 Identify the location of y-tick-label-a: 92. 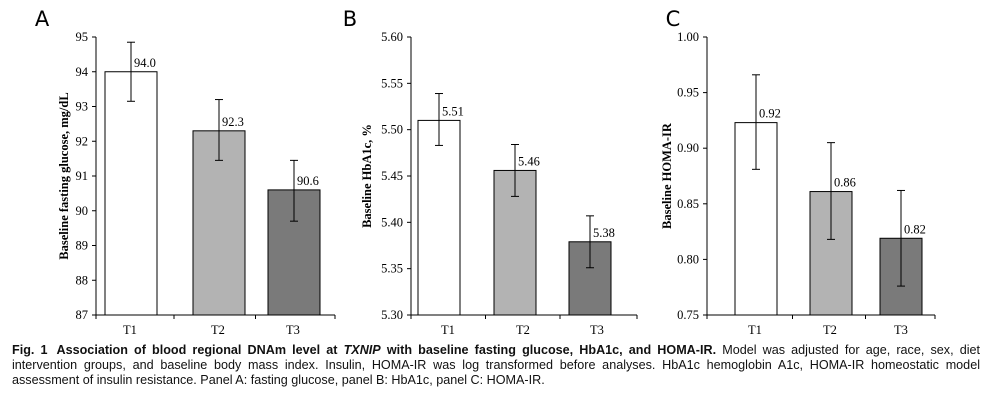
(82, 141).